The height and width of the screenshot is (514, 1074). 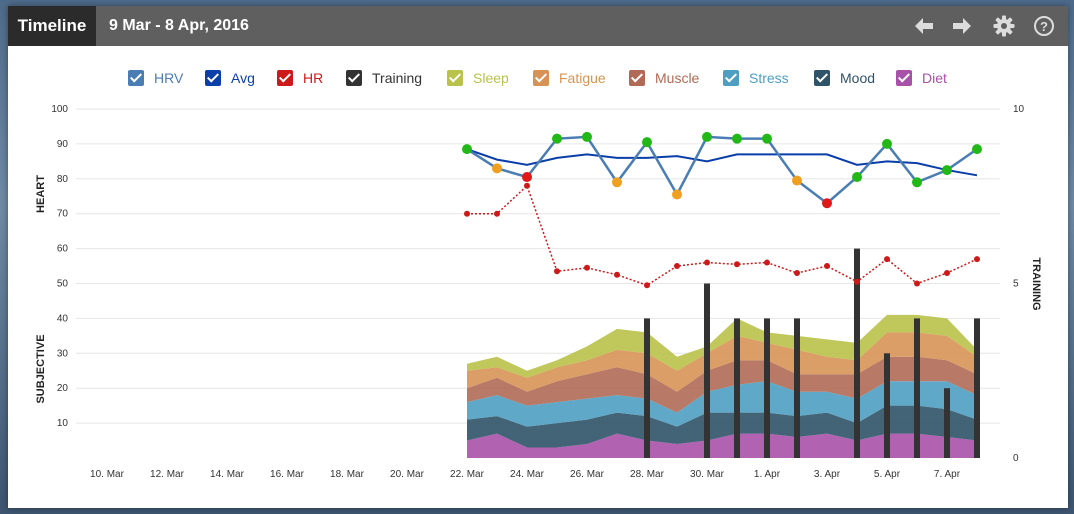 What do you see at coordinates (1016, 284) in the screenshot?
I see `y-right-tick-label: 5` at bounding box center [1016, 284].